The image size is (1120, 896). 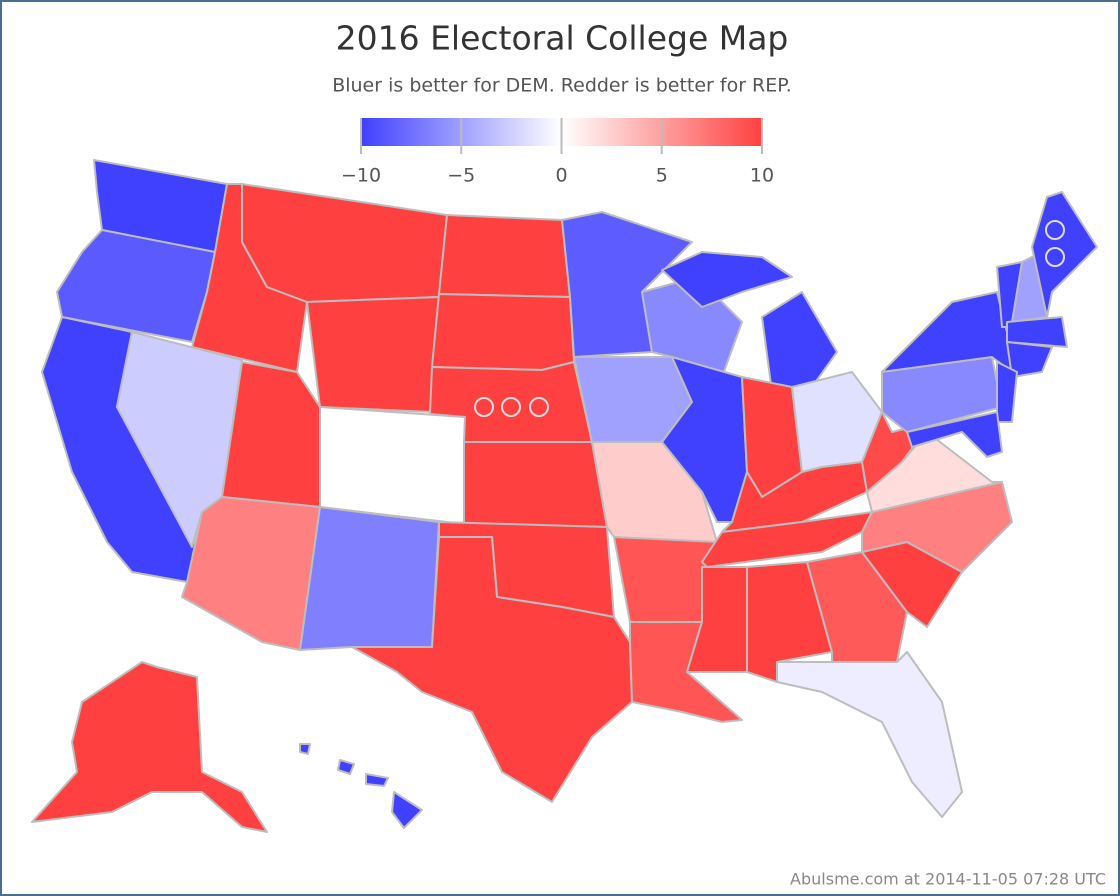 I want to click on tick-label: 0, so click(x=561, y=176).